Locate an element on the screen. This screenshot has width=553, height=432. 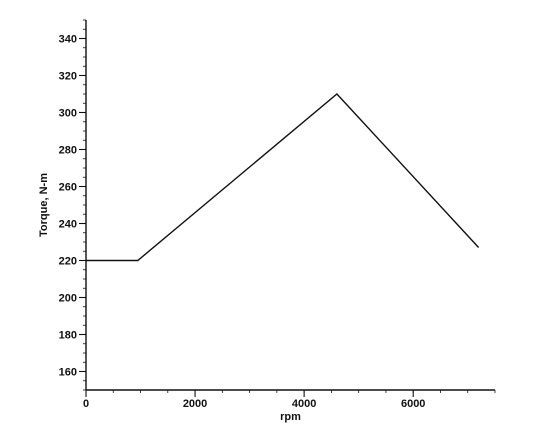
x-axis-title: rpm is located at coordinates (290, 417).